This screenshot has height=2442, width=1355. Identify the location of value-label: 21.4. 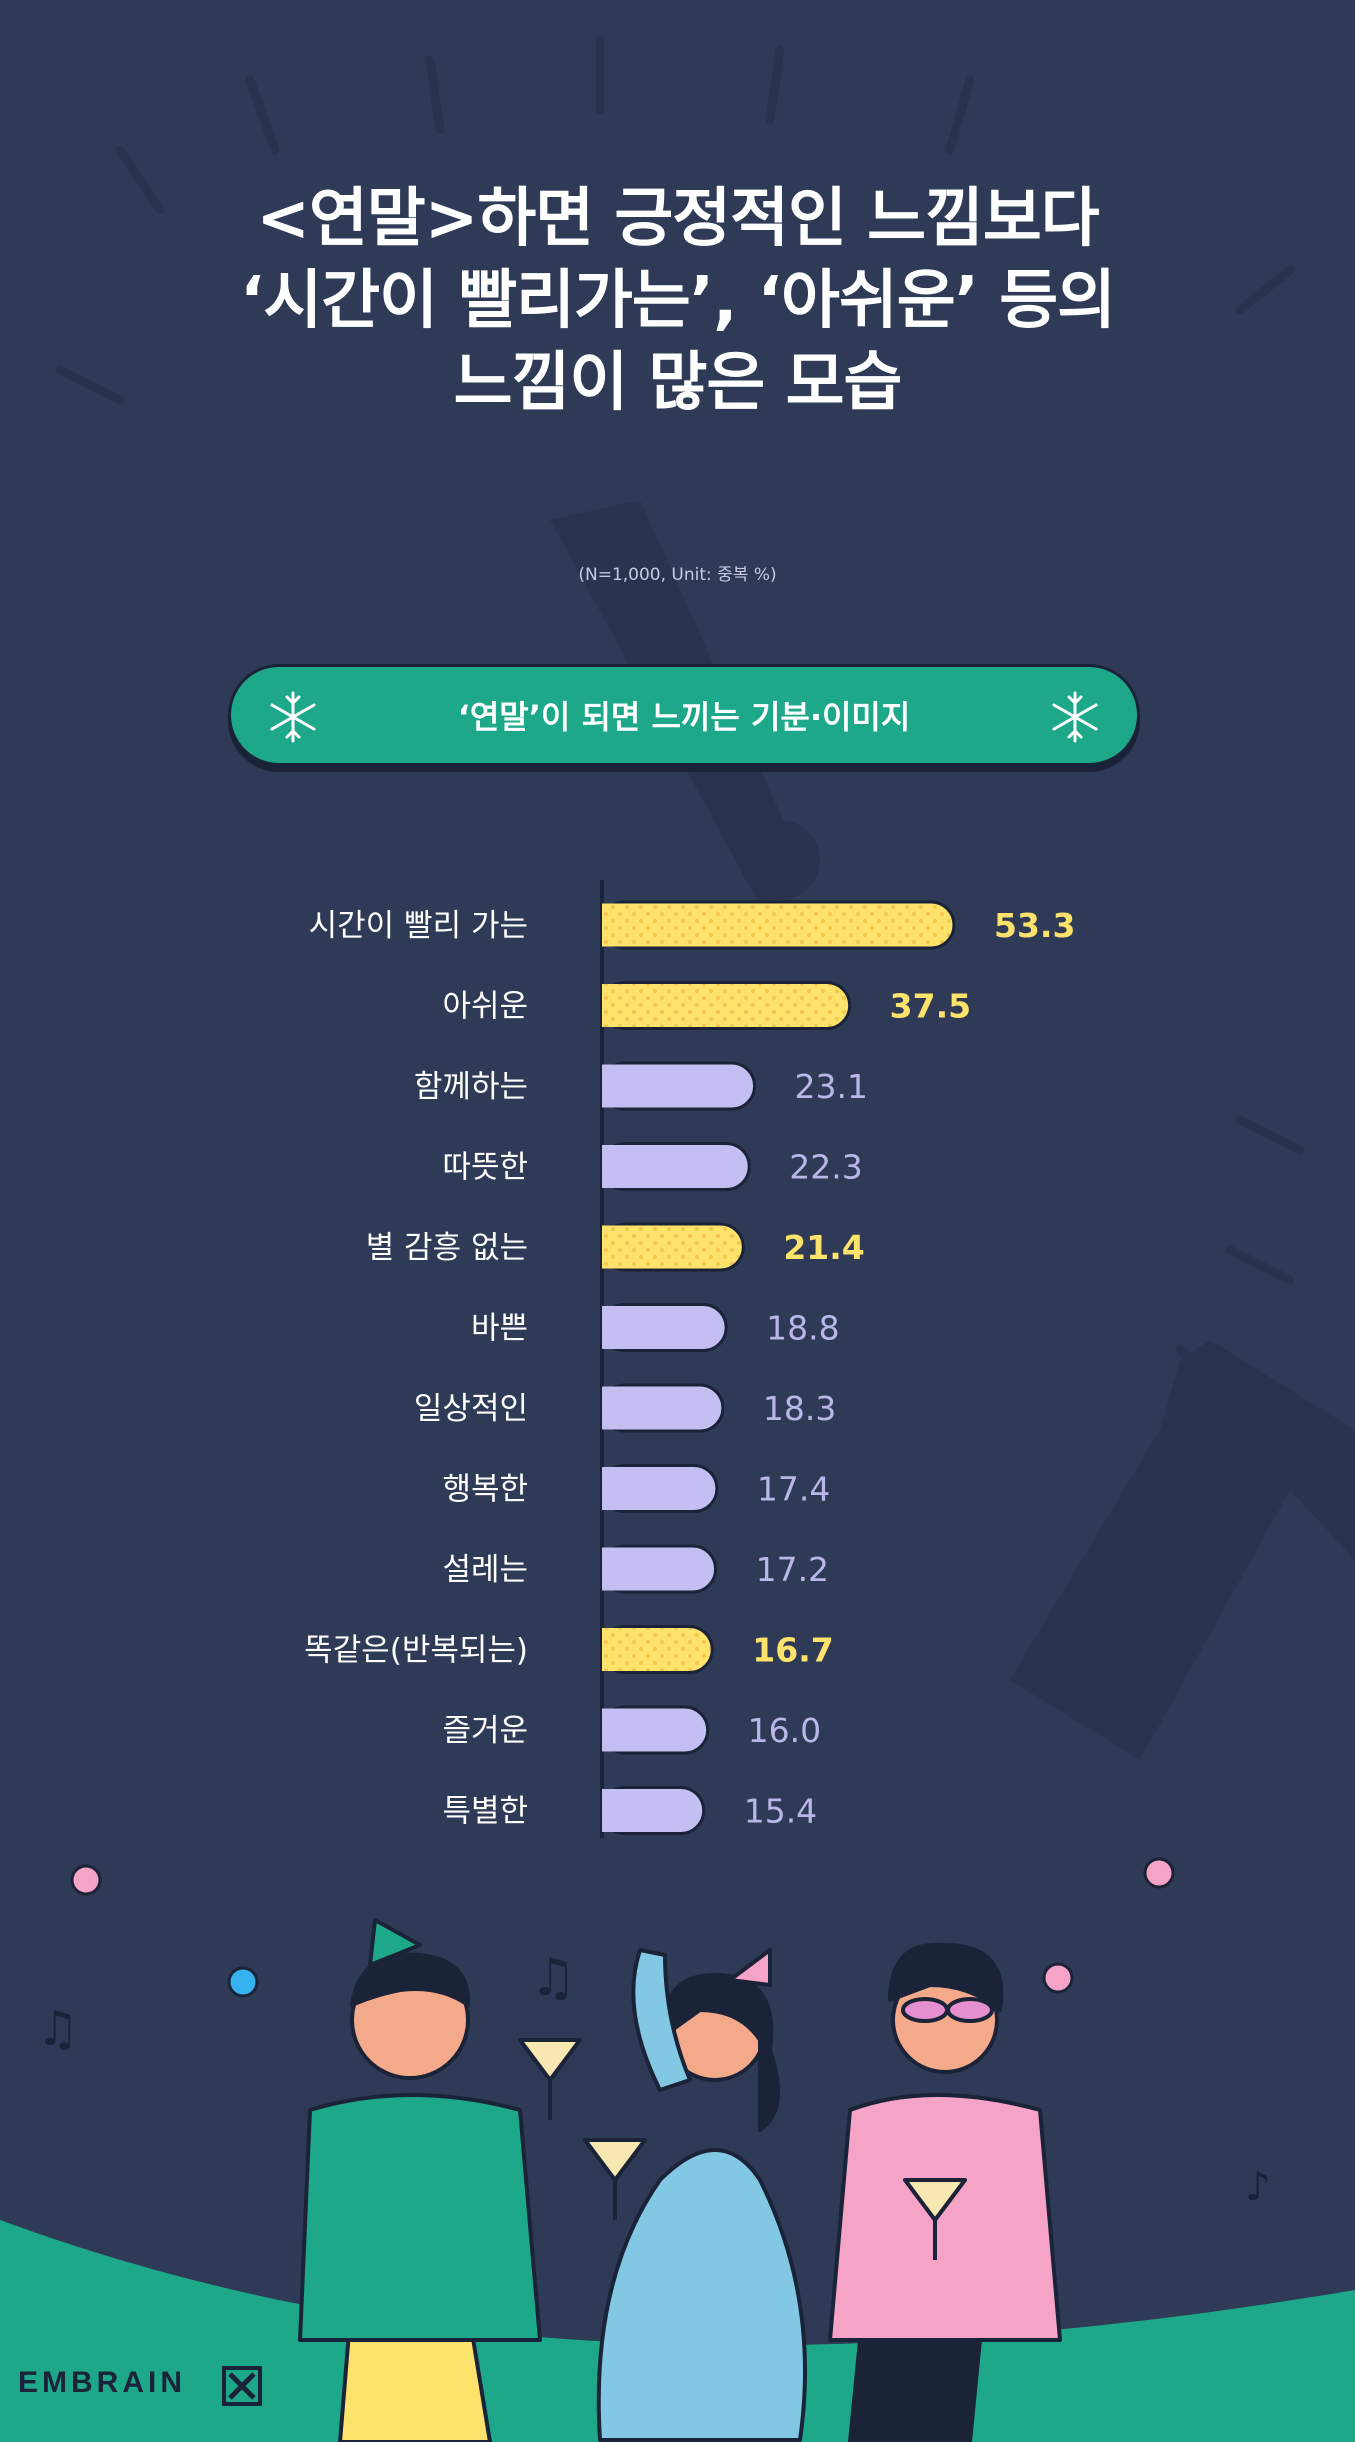
(823, 1247).